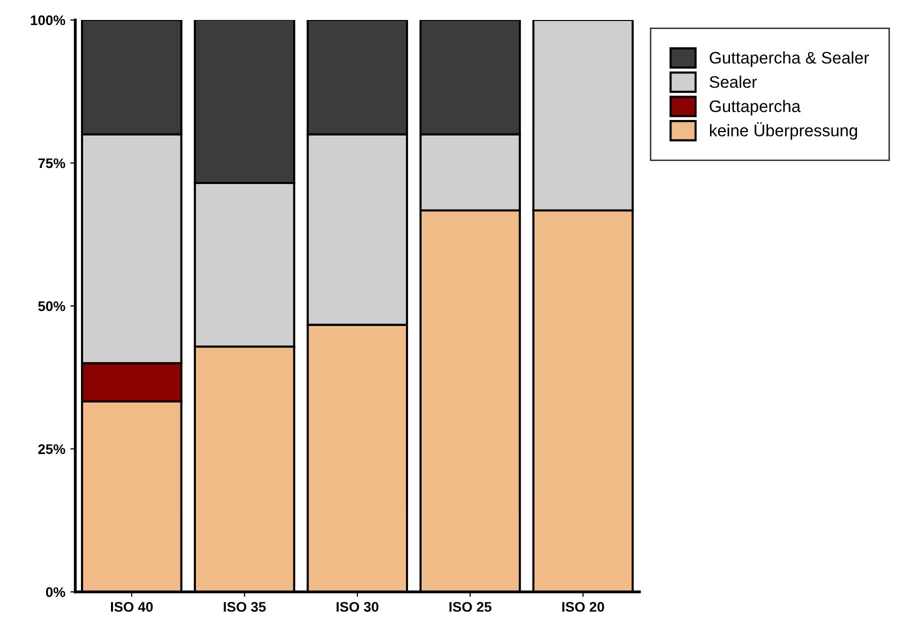  Describe the element at coordinates (52, 306) in the screenshot. I see `y-tick-label: 50%` at that location.